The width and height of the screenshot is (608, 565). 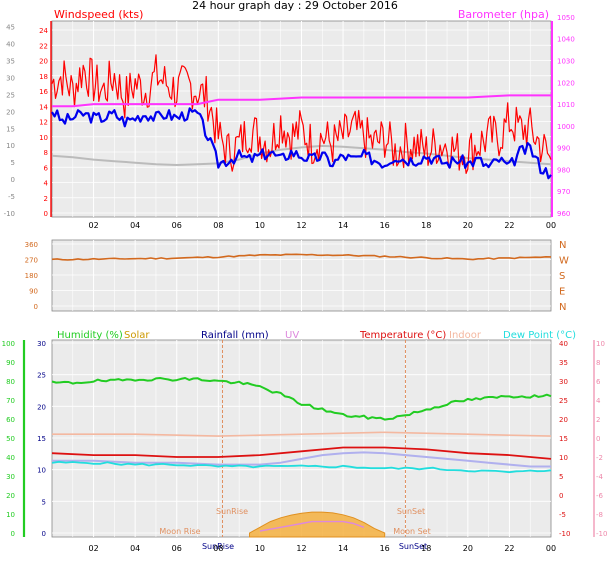 What do you see at coordinates (10, 45) in the screenshot?
I see `wind-outer-tick-40: 40` at bounding box center [10, 45].